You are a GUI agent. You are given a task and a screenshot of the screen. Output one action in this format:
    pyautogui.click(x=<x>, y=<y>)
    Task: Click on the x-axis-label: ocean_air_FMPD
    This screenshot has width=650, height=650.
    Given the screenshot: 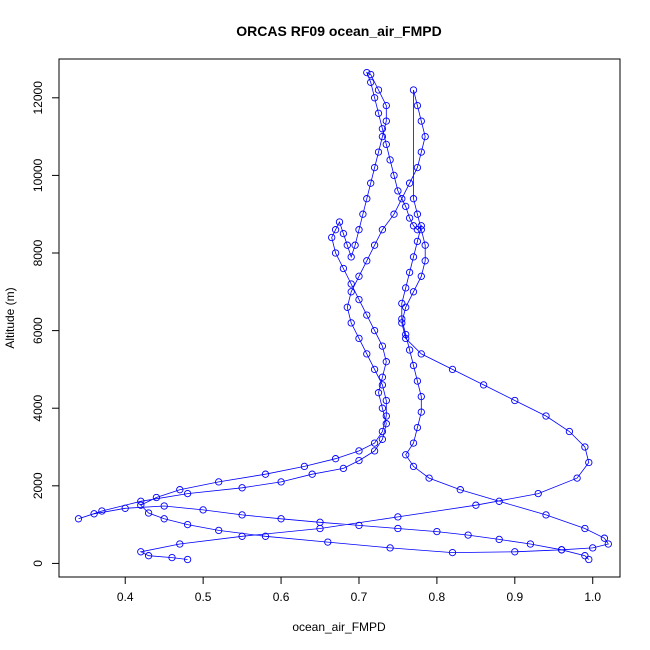 What is the action you would take?
    pyautogui.click(x=339, y=627)
    